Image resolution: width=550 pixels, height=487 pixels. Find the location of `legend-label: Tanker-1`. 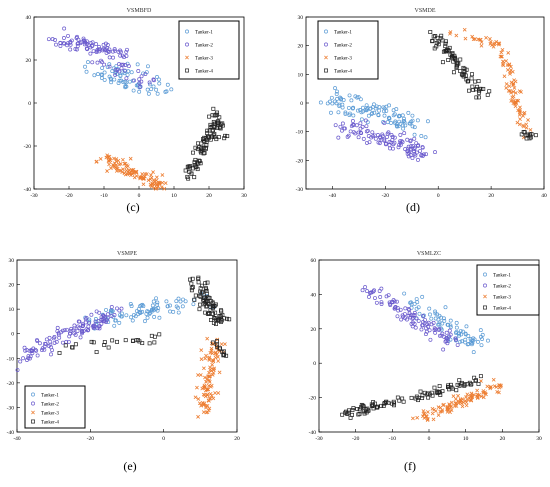

legend-label: Tanker-1 is located at coordinates (502, 276).